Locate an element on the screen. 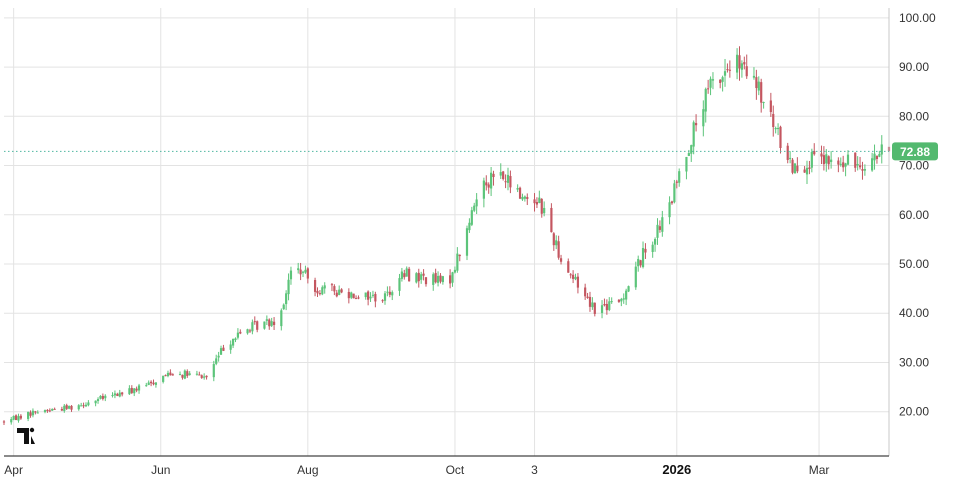 The height and width of the screenshot is (485, 954). x-tick-label: 2026 is located at coordinates (676, 469).